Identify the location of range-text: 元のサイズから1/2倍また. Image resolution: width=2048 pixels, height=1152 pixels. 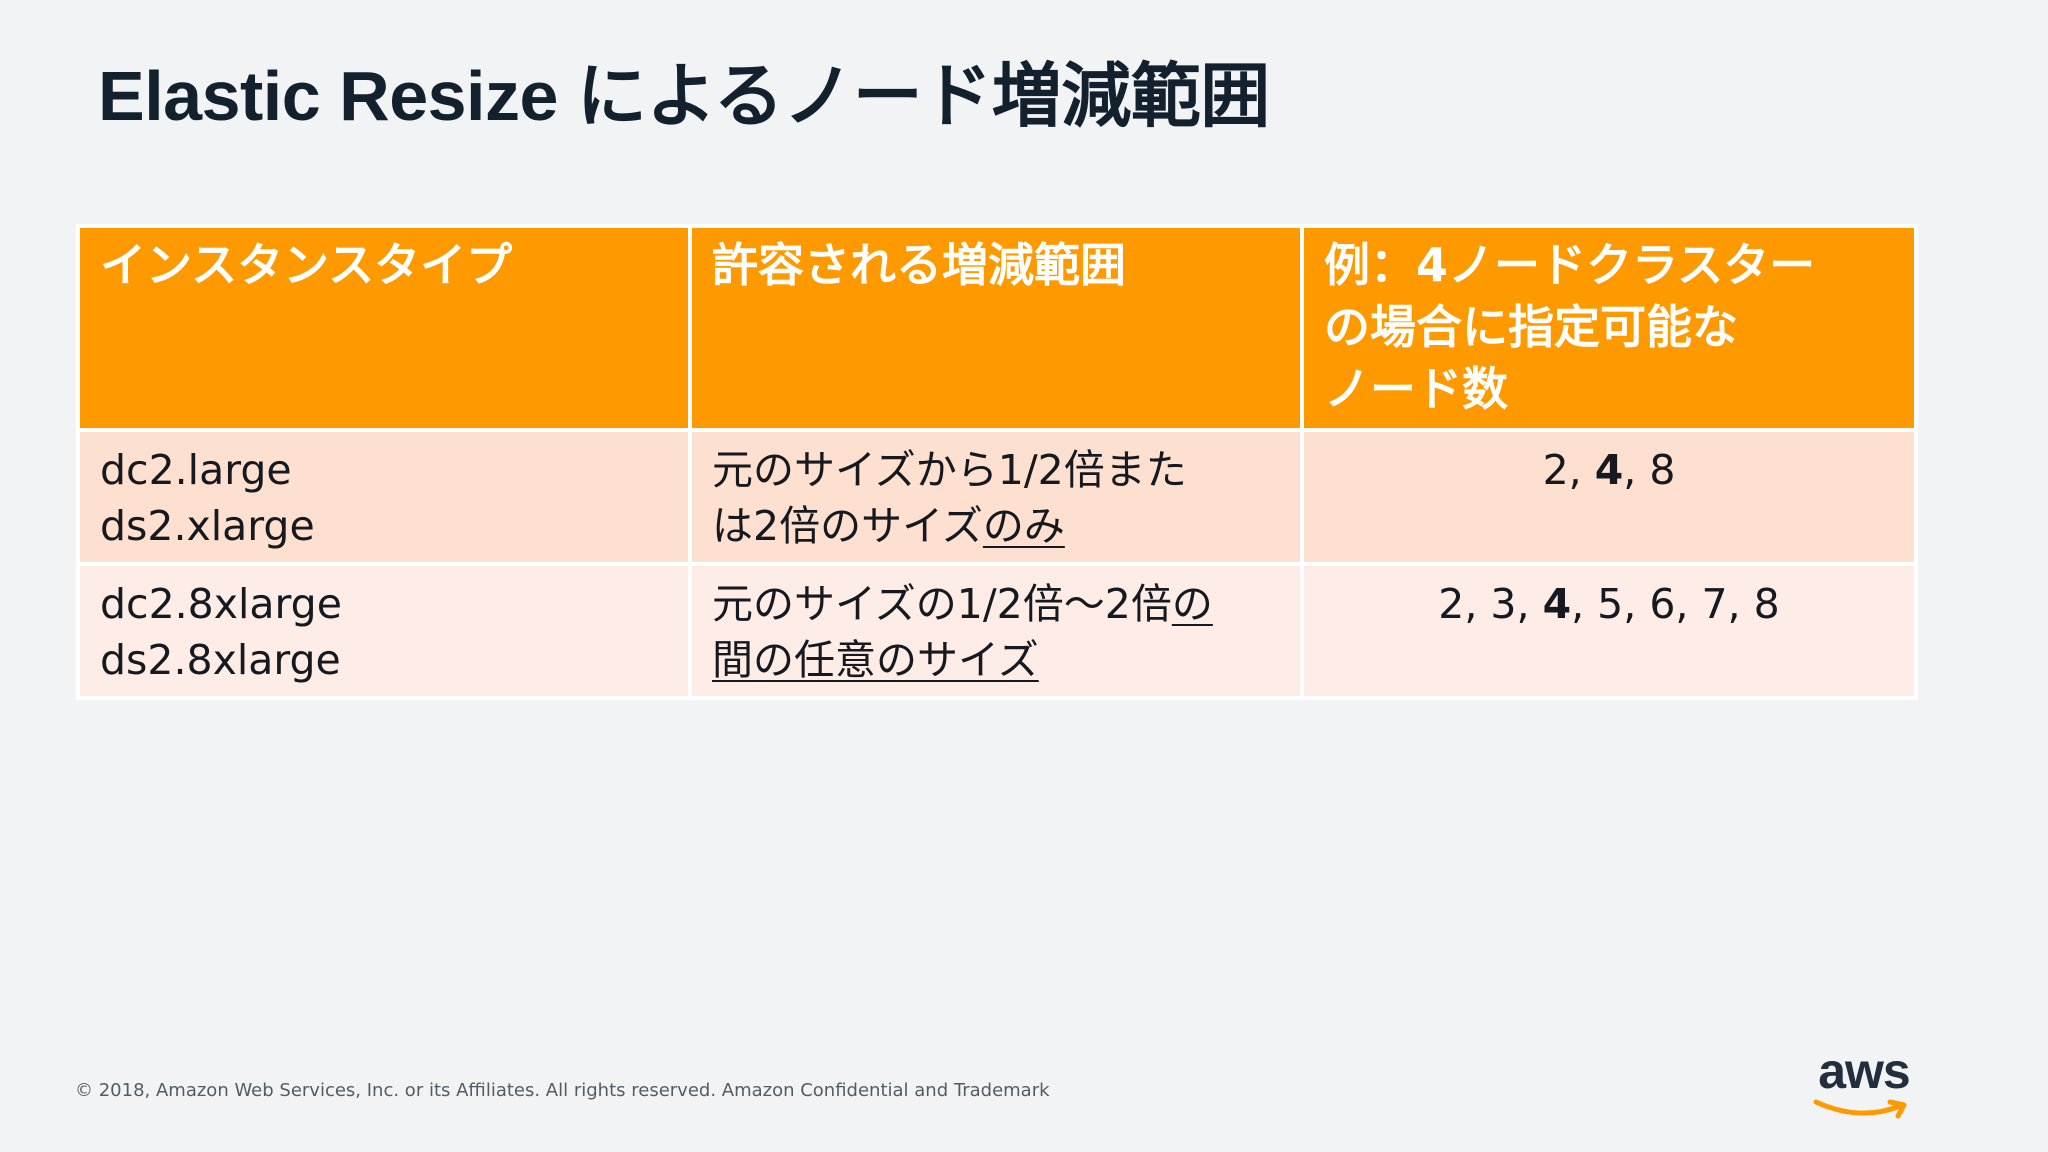
(949, 470).